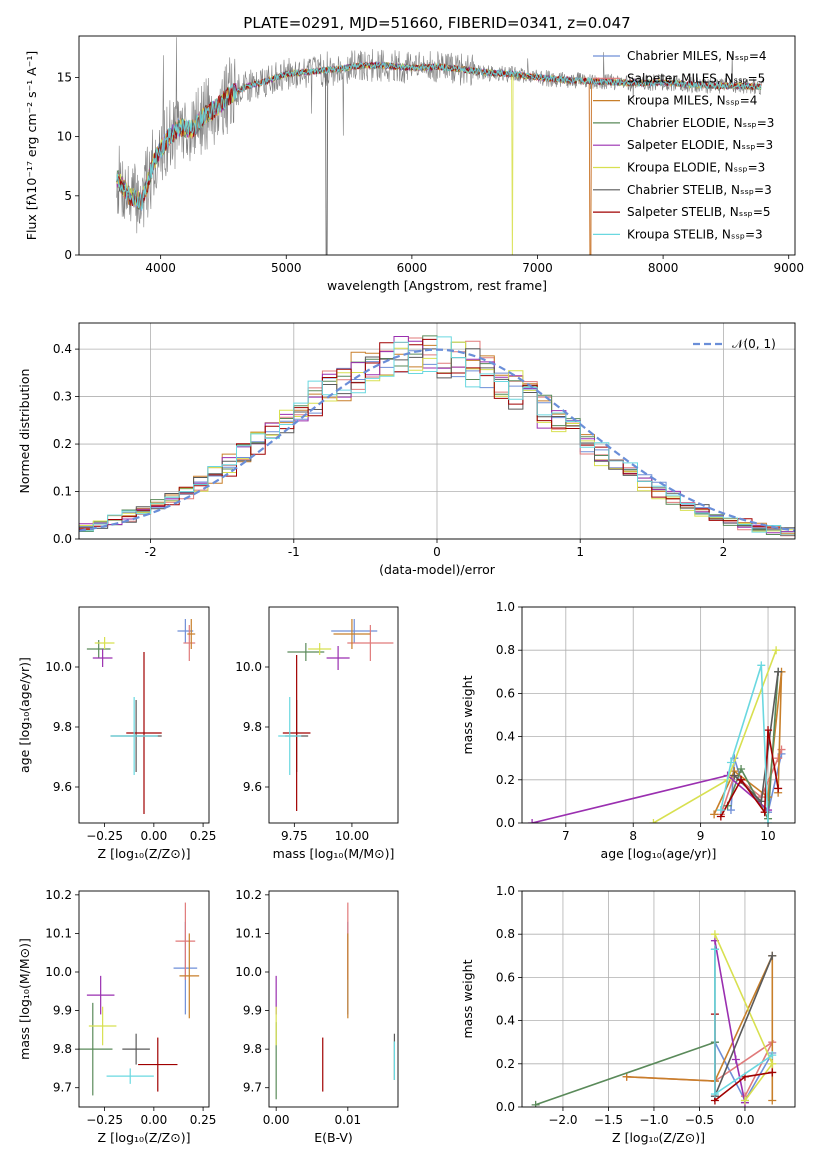 The width and height of the screenshot is (819, 1170). Describe the element at coordinates (699, 212) in the screenshot. I see `legend-entry: Salpeter STELIB, Nₛₛₚ=5` at that location.